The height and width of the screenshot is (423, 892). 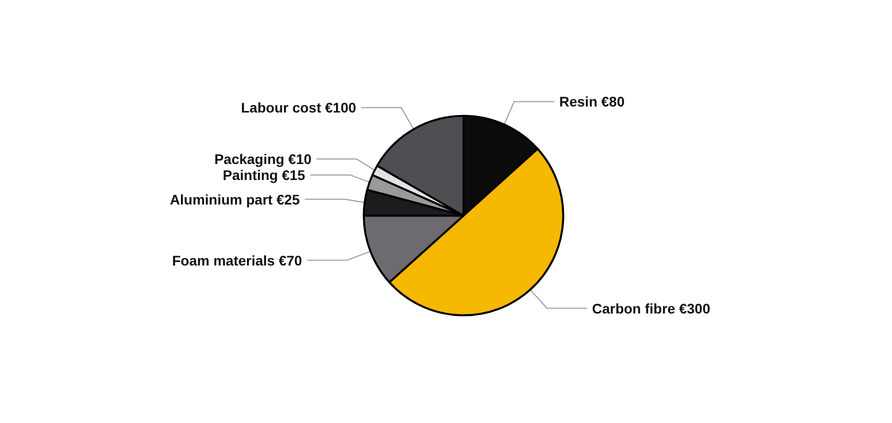 What do you see at coordinates (235, 199) in the screenshot?
I see `slice-label: Aluminium part €25` at bounding box center [235, 199].